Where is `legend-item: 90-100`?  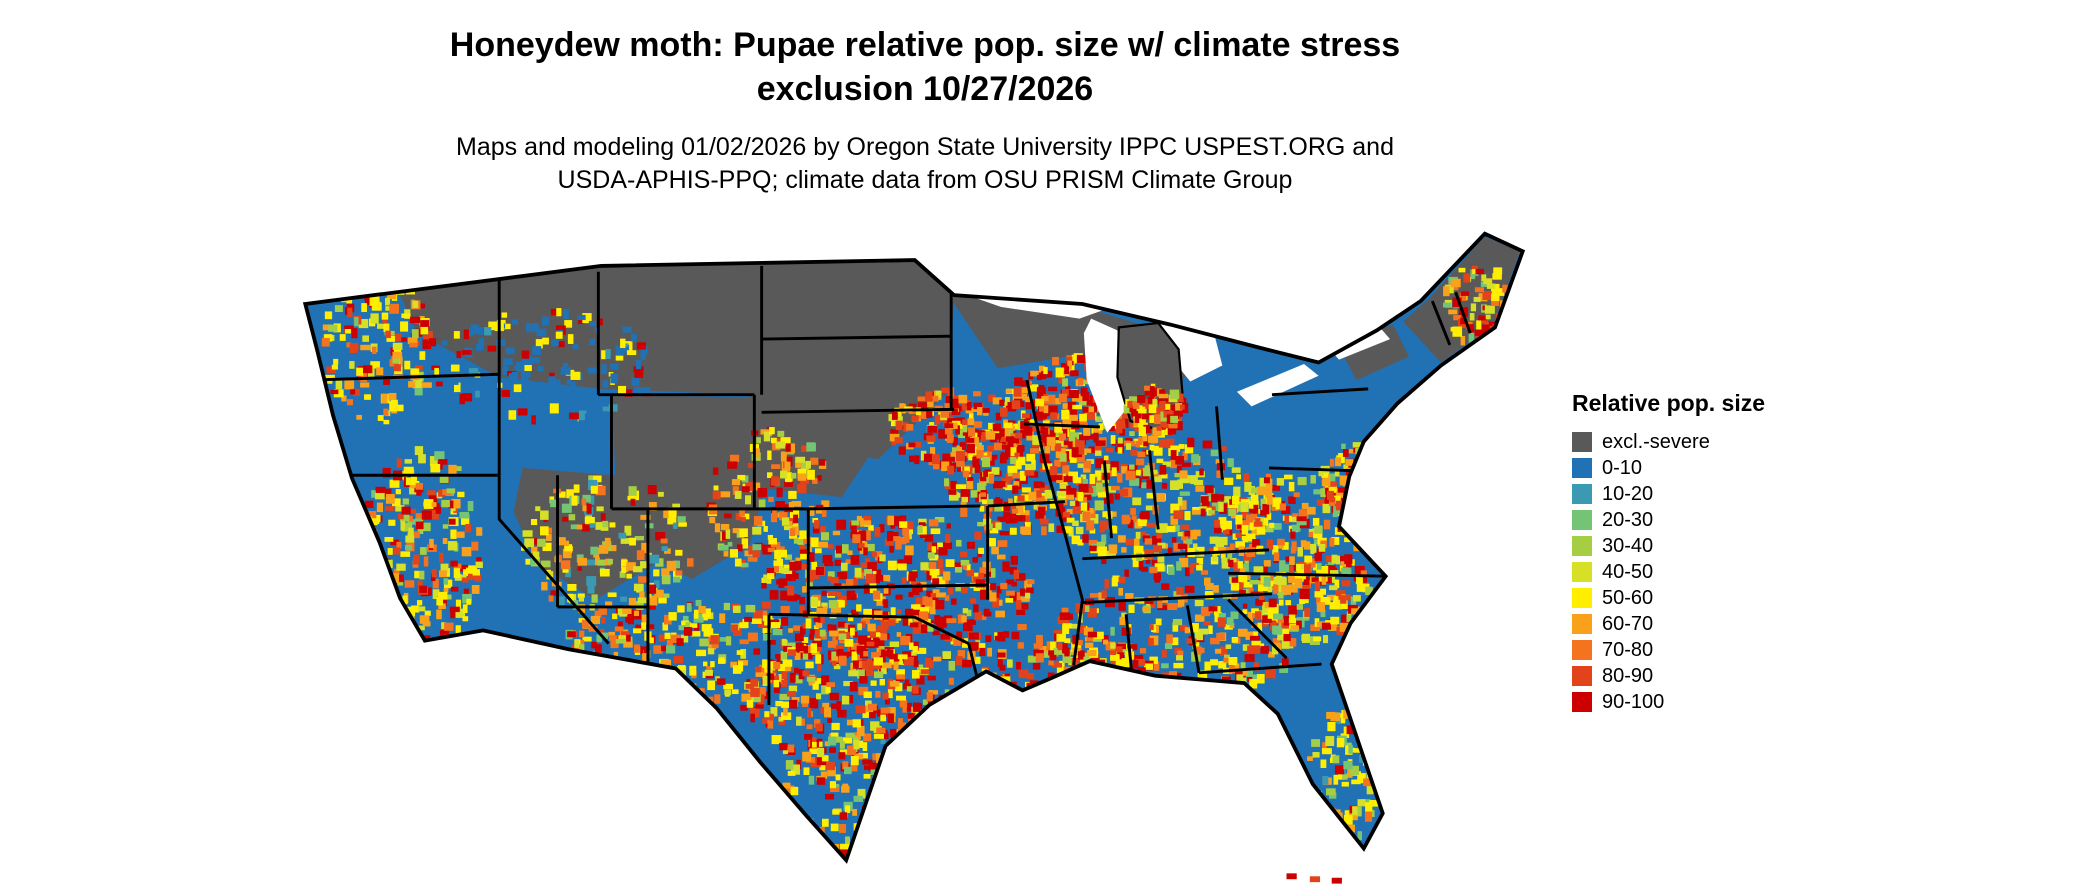 legend-item: 90-100 is located at coordinates (1668, 702).